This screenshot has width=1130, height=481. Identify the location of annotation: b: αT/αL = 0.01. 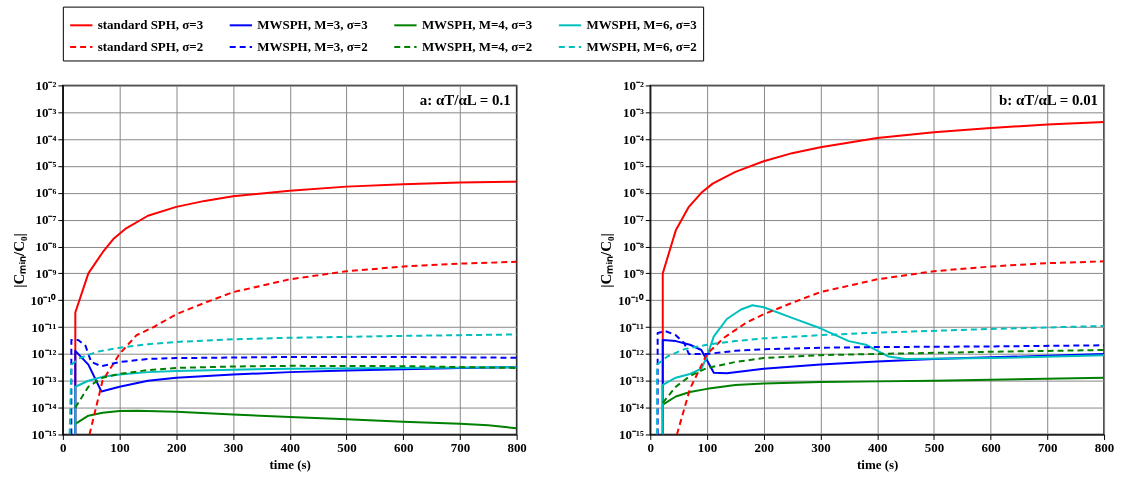
(1048, 100).